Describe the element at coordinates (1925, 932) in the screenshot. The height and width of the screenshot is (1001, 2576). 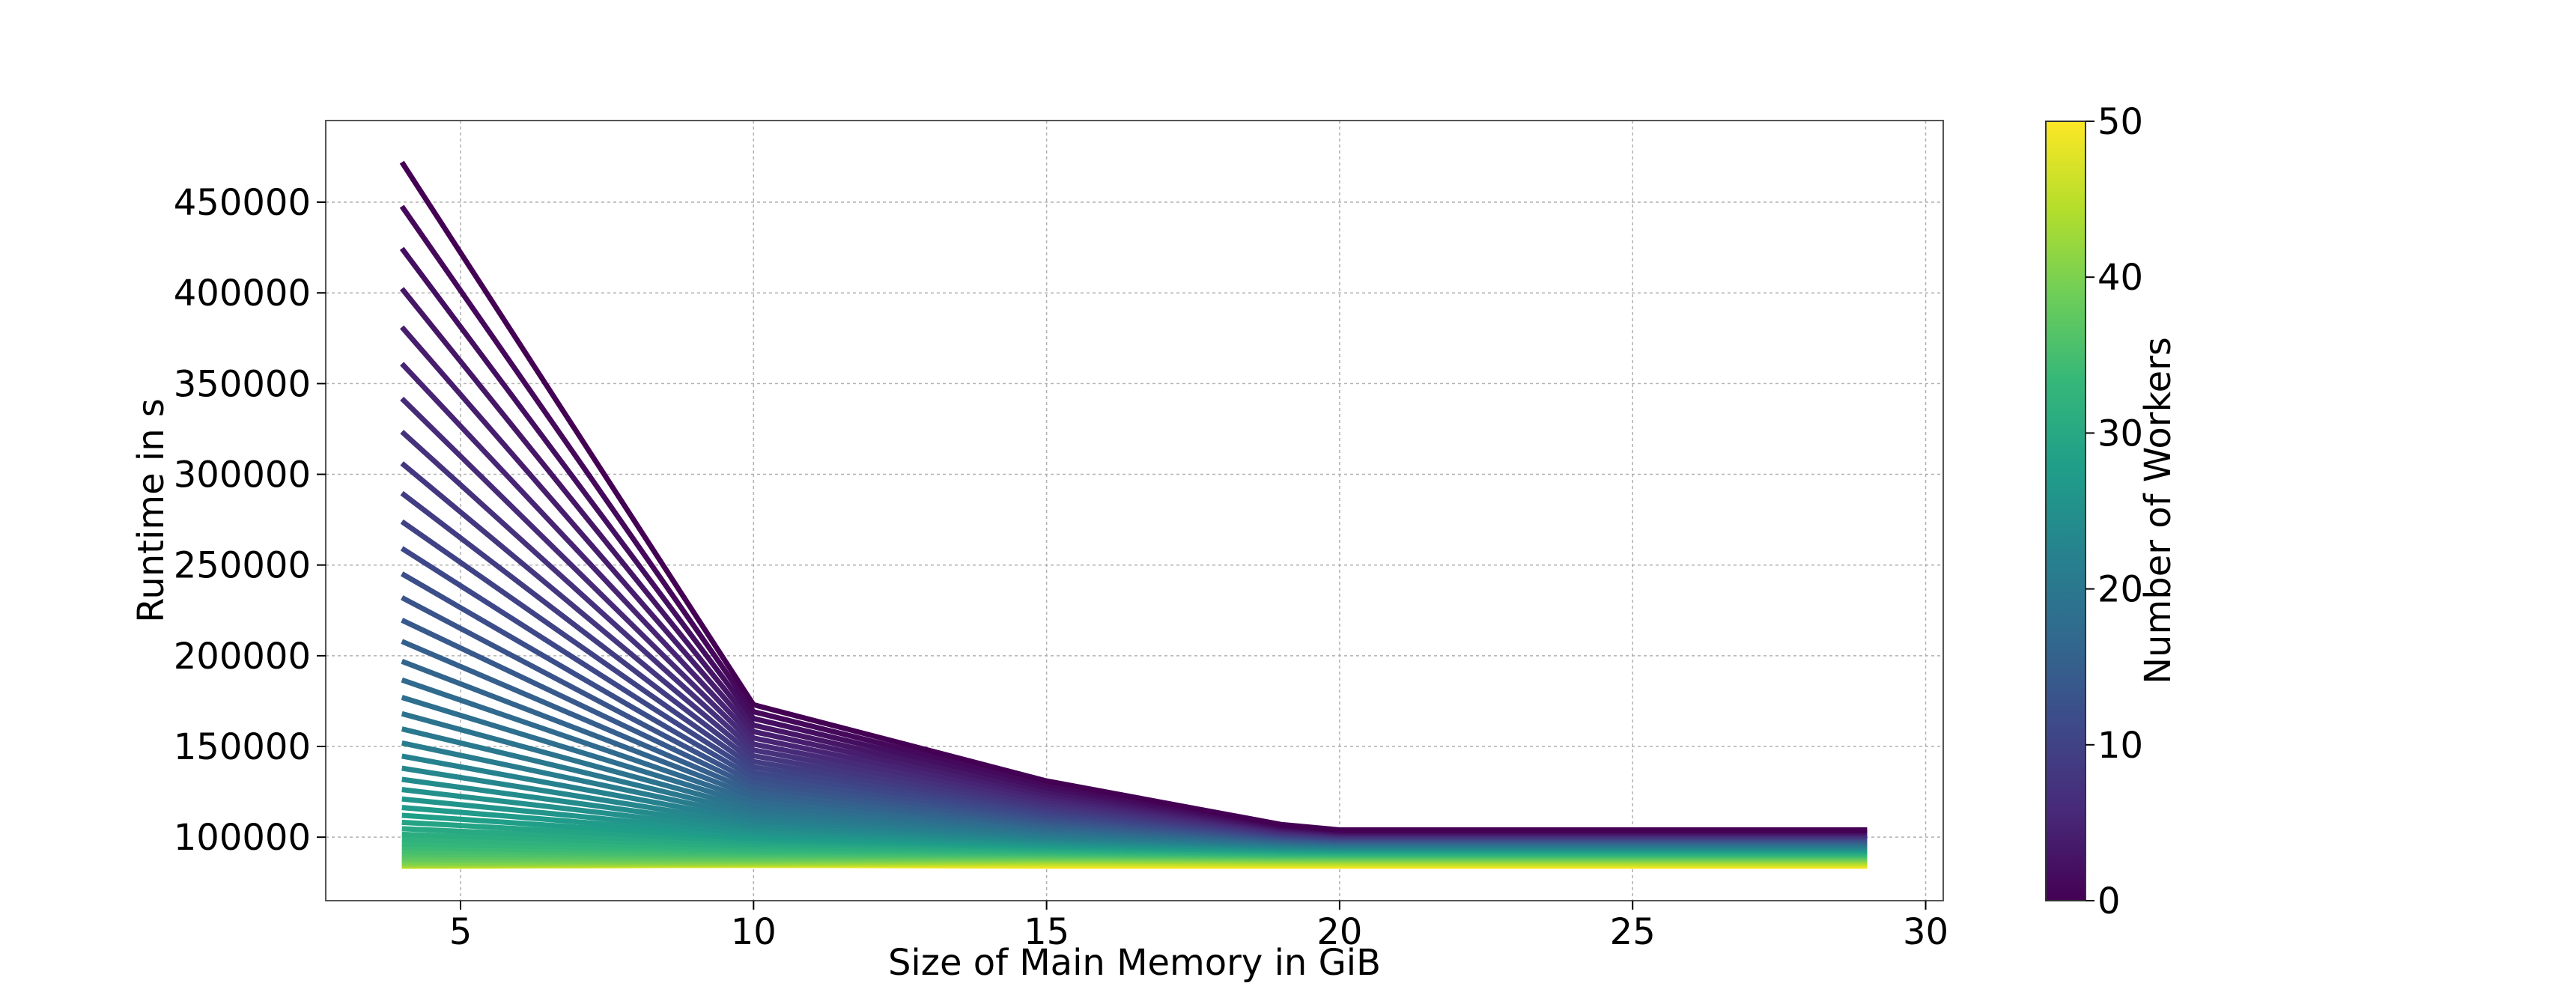
I see `x-tick-label: 30` at that location.